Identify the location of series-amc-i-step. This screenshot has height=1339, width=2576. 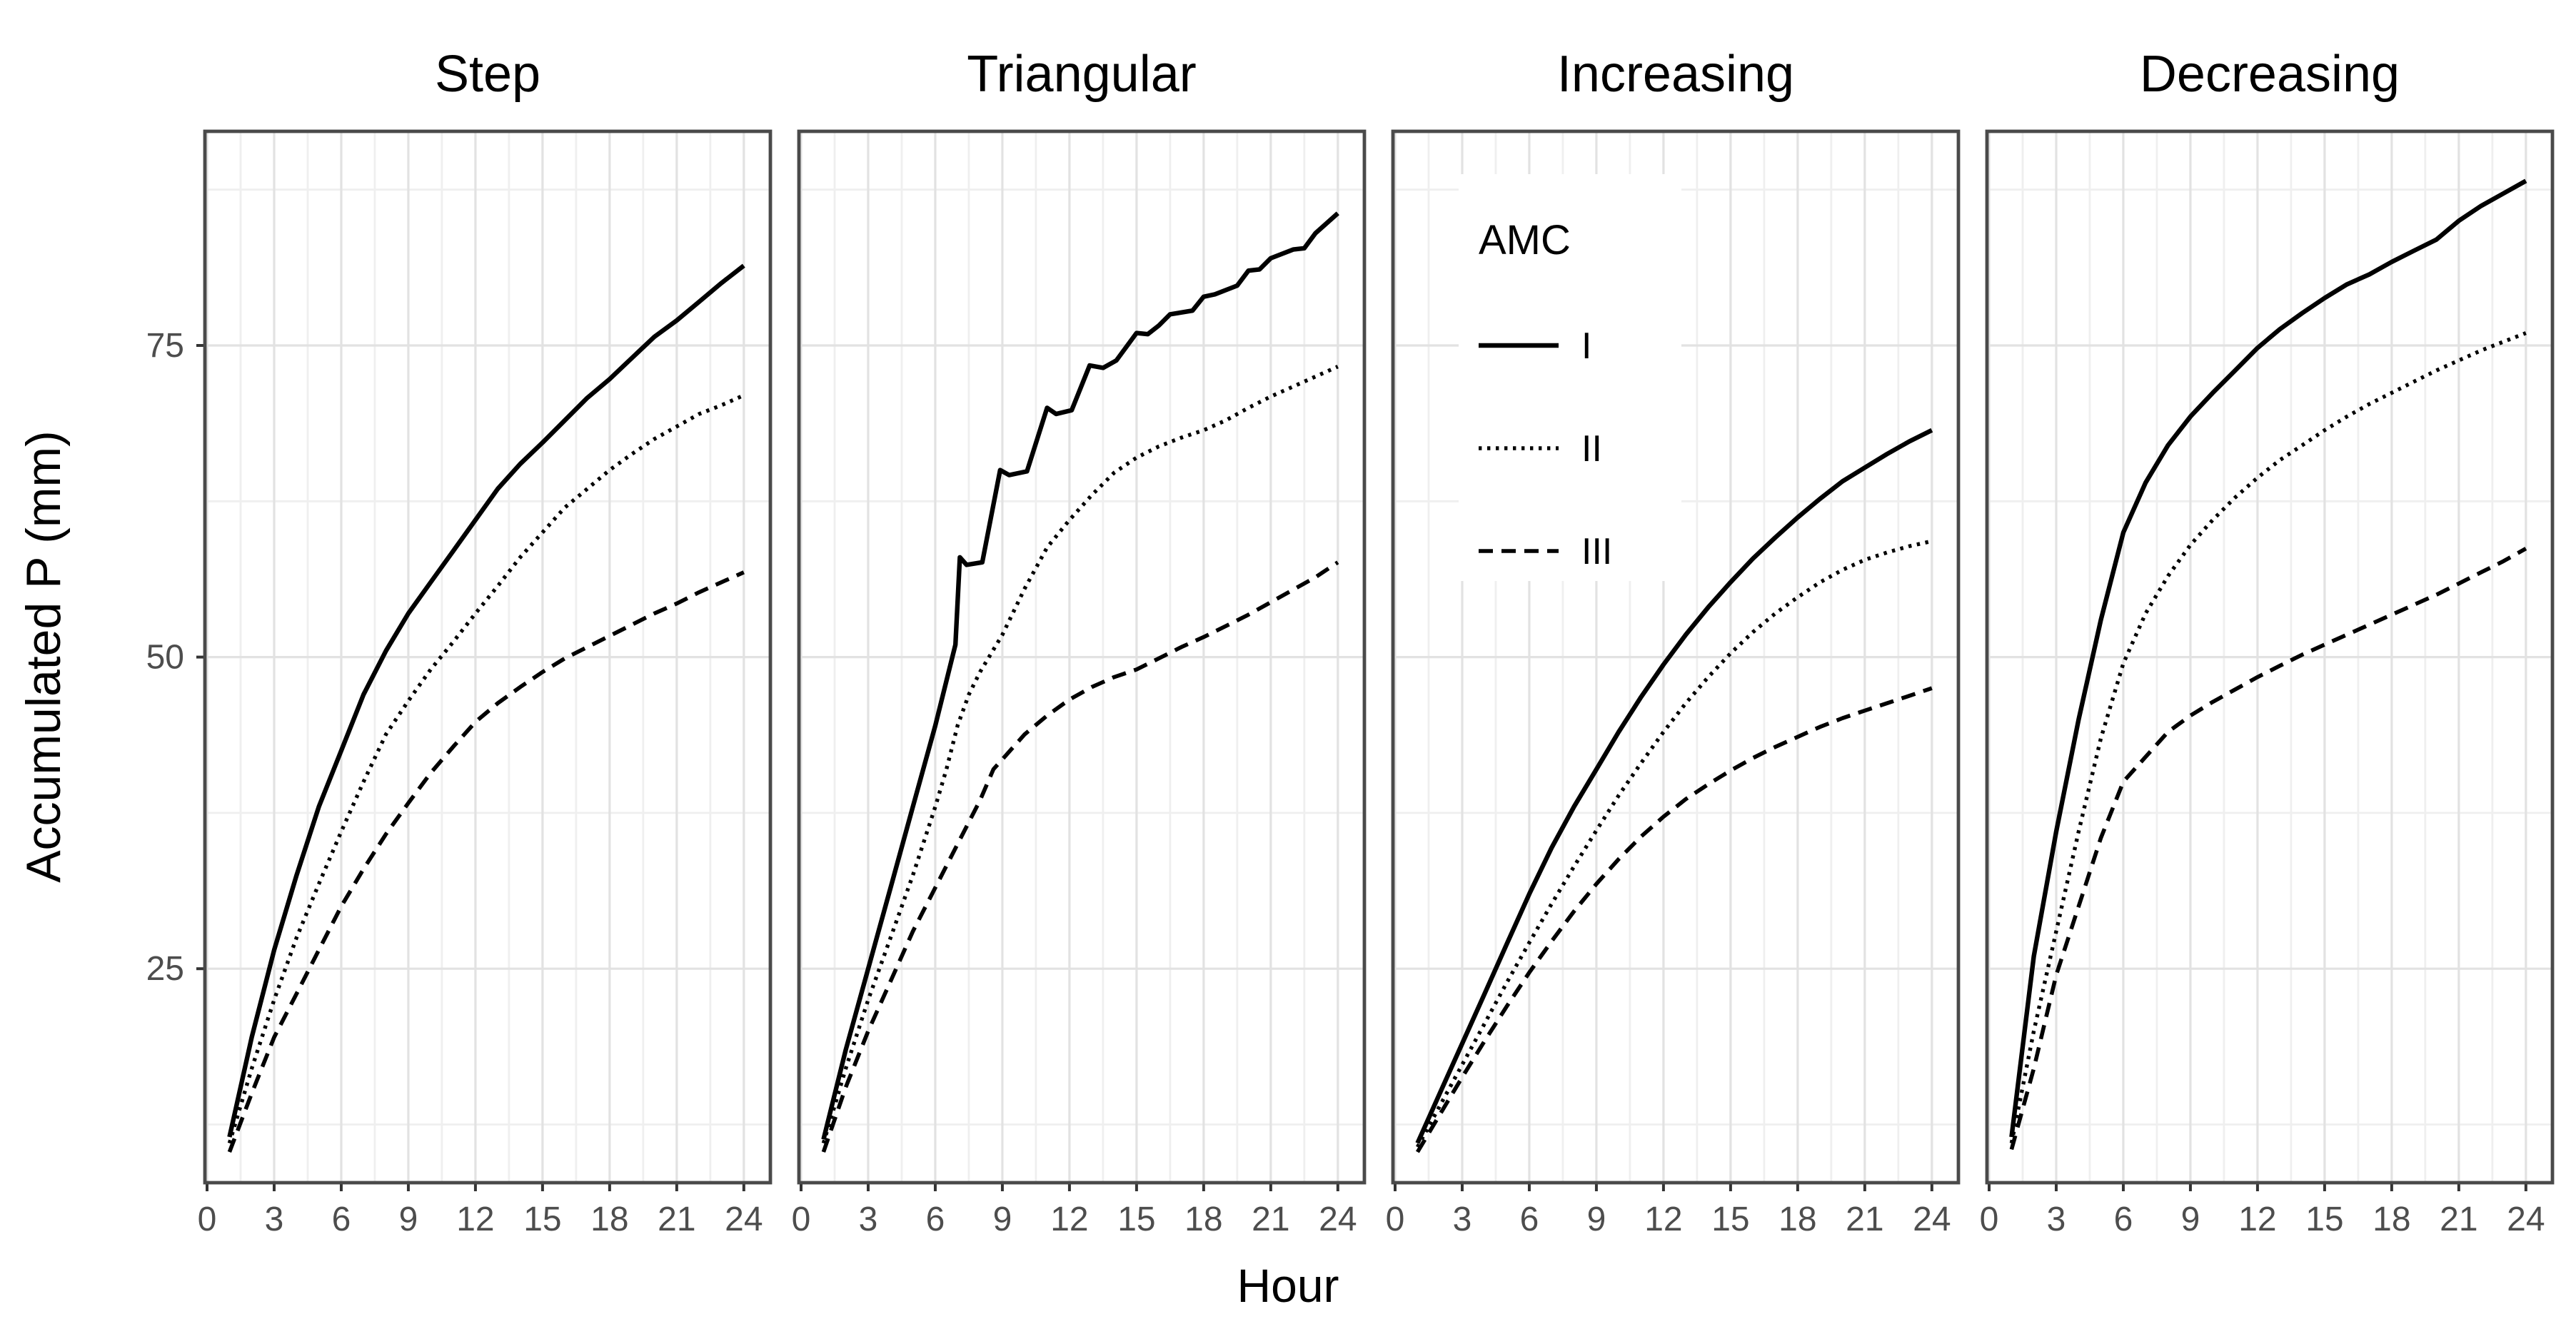
(486, 700).